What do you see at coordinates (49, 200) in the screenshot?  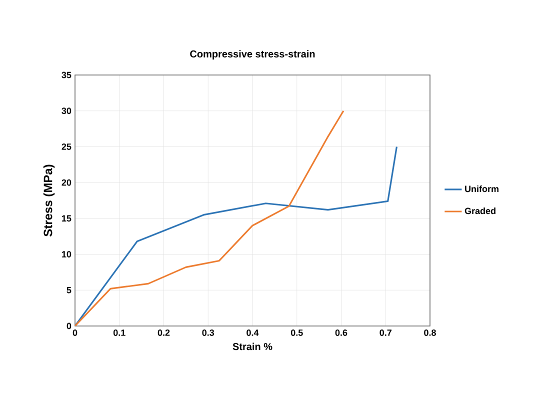 I see `y-axis-title: Stress (MPa)` at bounding box center [49, 200].